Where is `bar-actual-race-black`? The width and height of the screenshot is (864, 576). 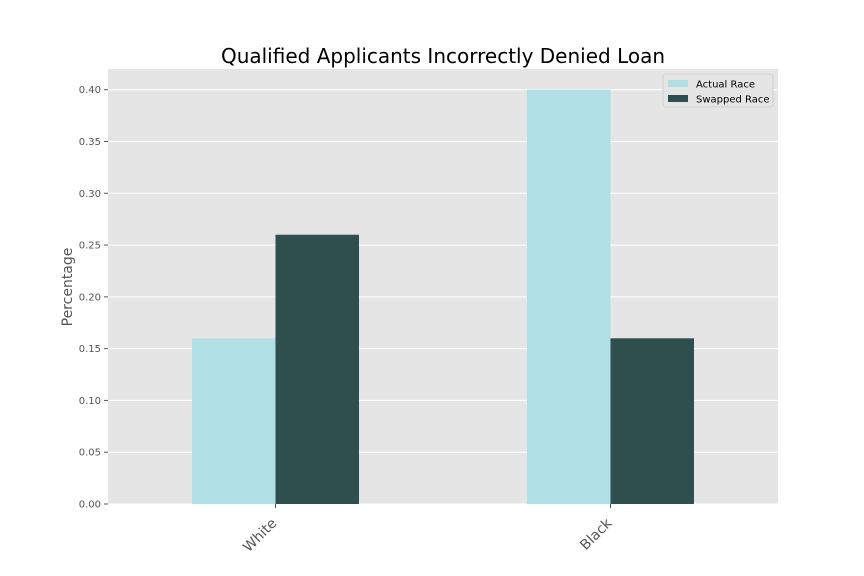
bar-actual-race-black is located at coordinates (569, 296).